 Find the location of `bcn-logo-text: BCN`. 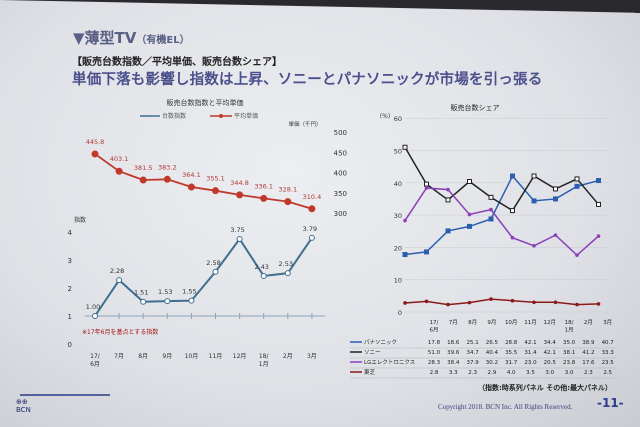

bcn-logo-text: BCN is located at coordinates (23, 410).